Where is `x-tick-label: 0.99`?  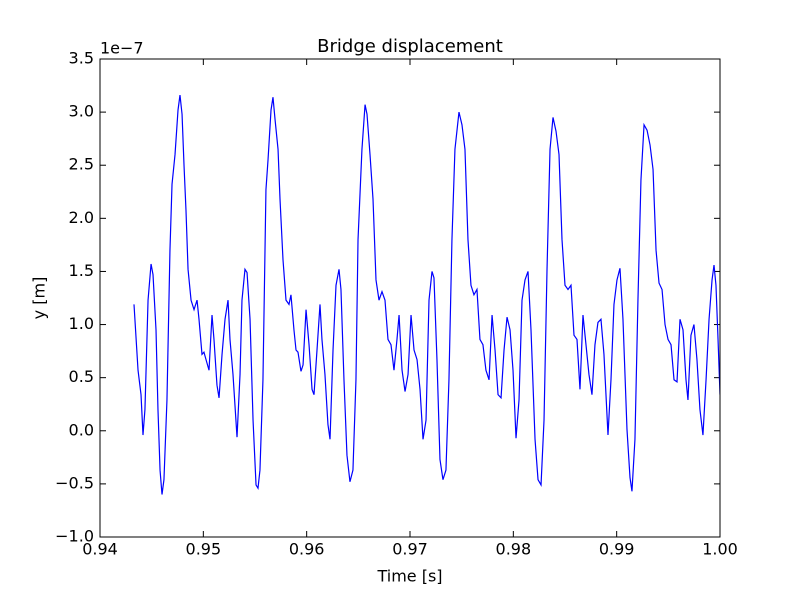
x-tick-label: 0.99 is located at coordinates (617, 549).